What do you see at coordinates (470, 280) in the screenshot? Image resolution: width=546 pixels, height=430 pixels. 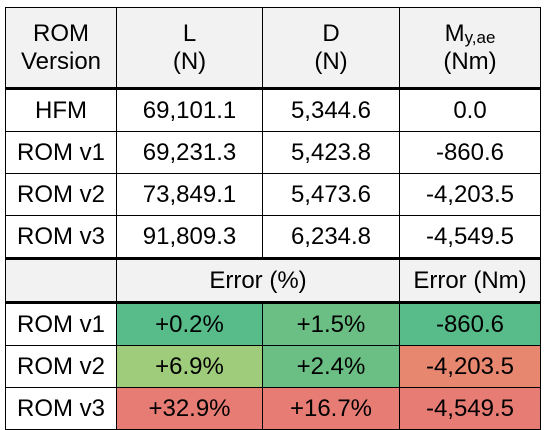 I see `error-nm-header: Error (Nm)` at bounding box center [470, 280].